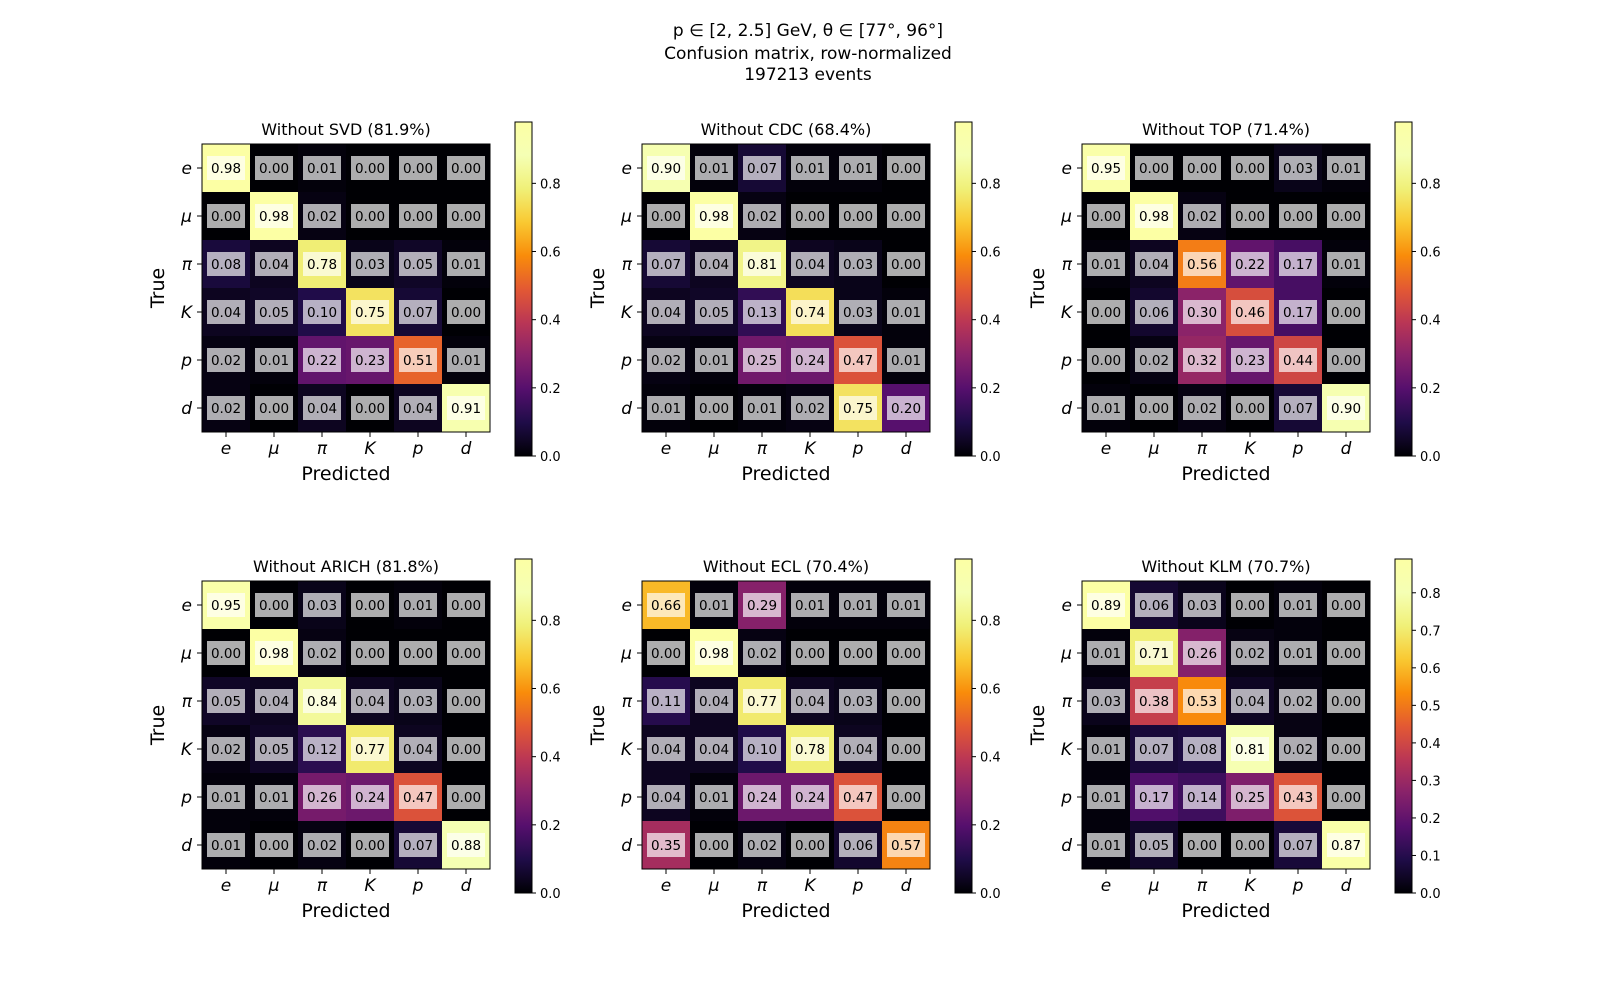  What do you see at coordinates (1298, 846) in the screenshot?
I see `cell-value-label: 0.07` at bounding box center [1298, 846].